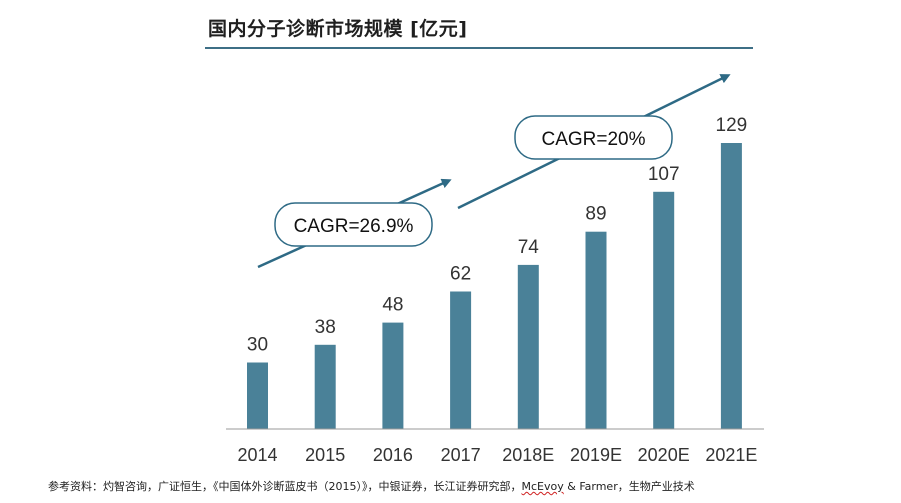 Image resolution: width=901 pixels, height=503 pixels. I want to click on source-underlined-name: McEvoy, so click(542, 486).